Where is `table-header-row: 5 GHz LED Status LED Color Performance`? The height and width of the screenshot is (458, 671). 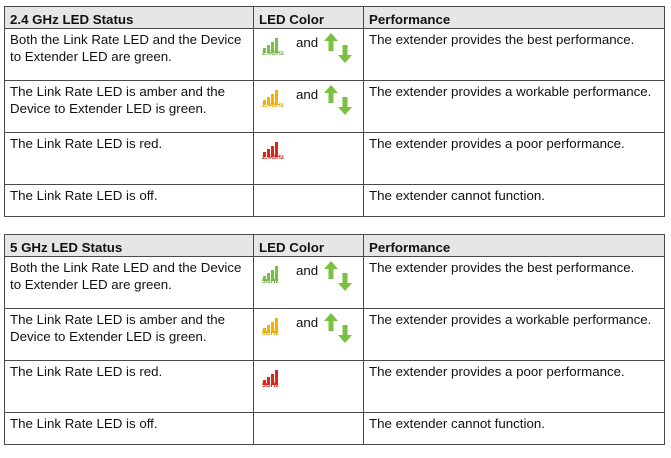 table-header-row: 5 GHz LED Status LED Color Performance is located at coordinates (334, 245).